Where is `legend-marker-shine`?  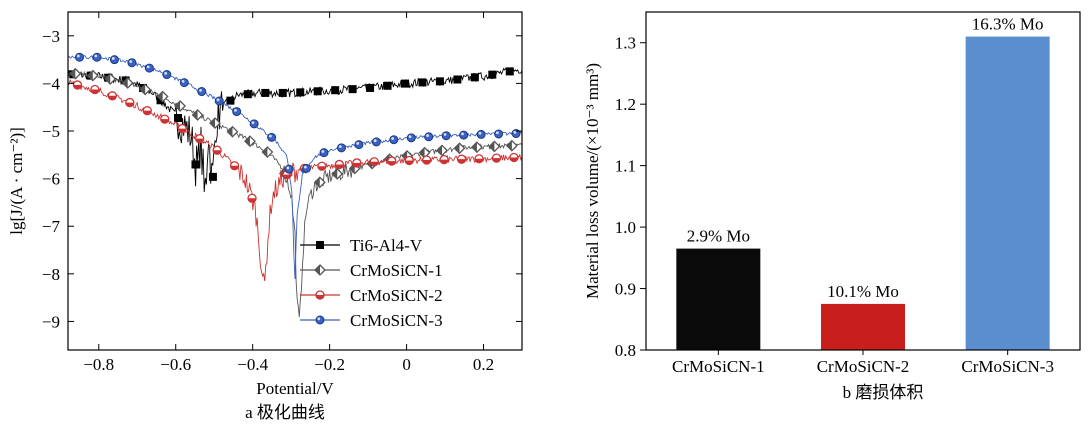
legend-marker-shine is located at coordinates (319, 319).